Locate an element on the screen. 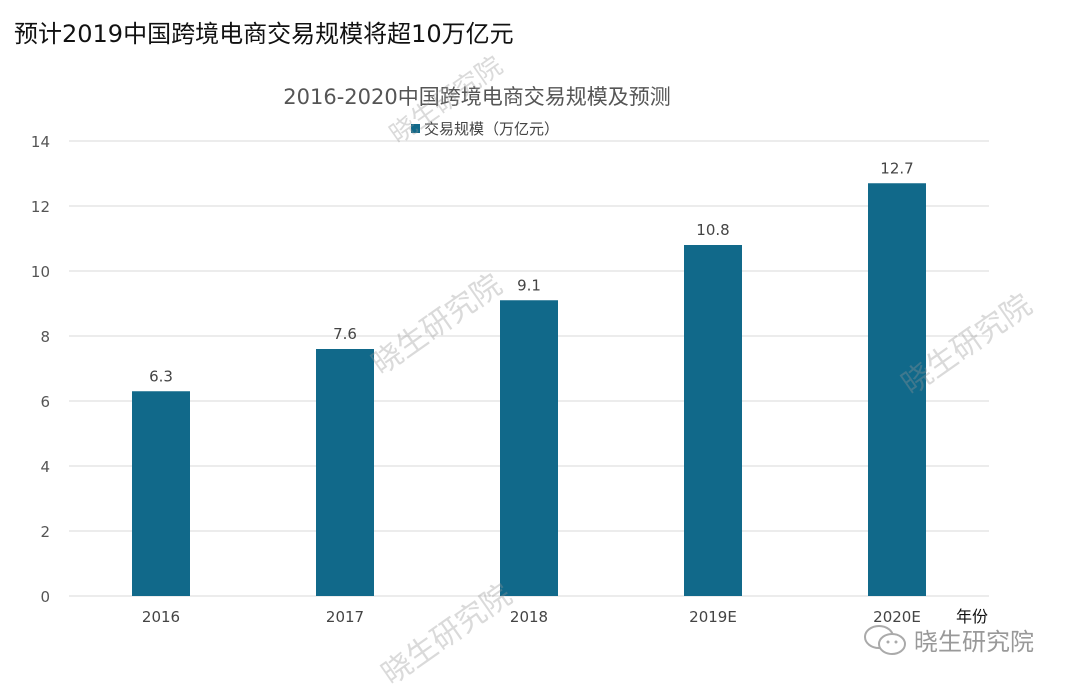 This screenshot has width=1080, height=693. wechat-icon is located at coordinates (885, 639).